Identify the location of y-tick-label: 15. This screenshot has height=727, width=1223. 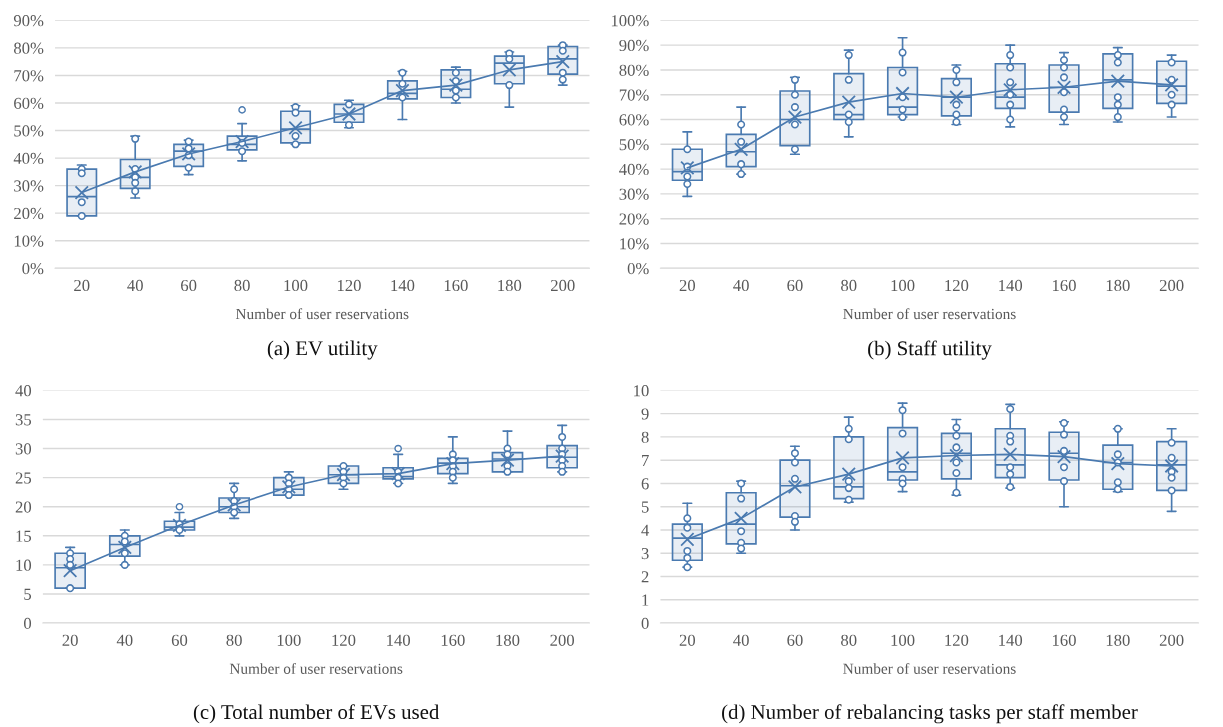
(24, 536).